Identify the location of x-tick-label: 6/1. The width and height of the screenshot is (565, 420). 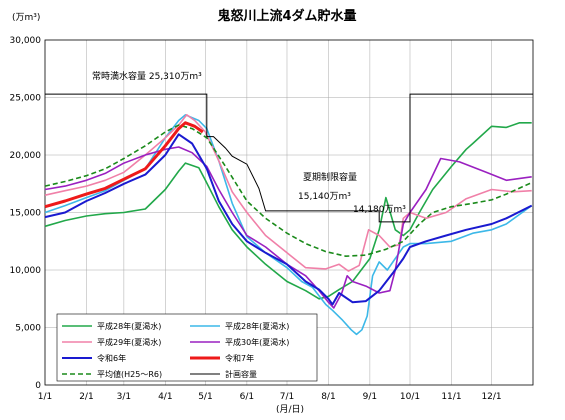
(247, 397).